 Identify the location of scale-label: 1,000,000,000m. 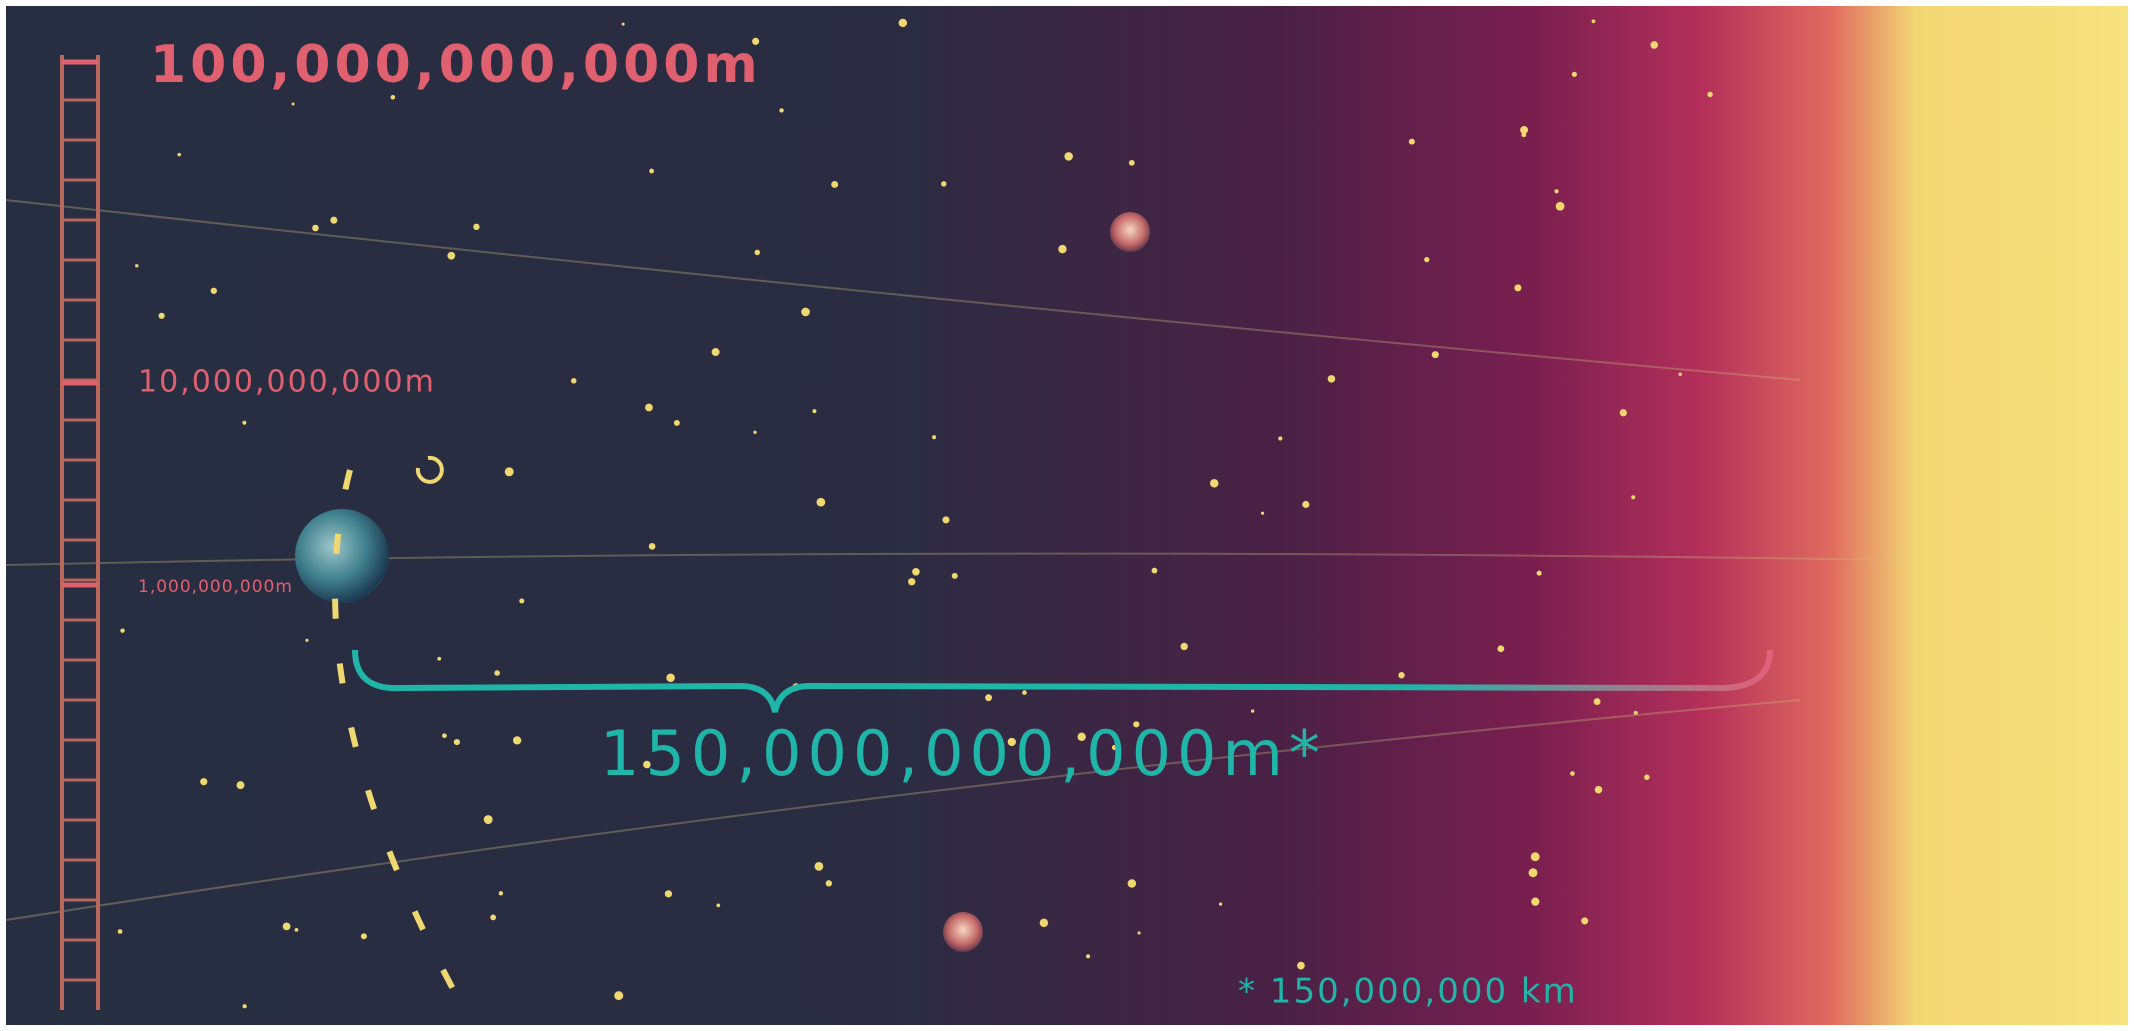
(215, 587).